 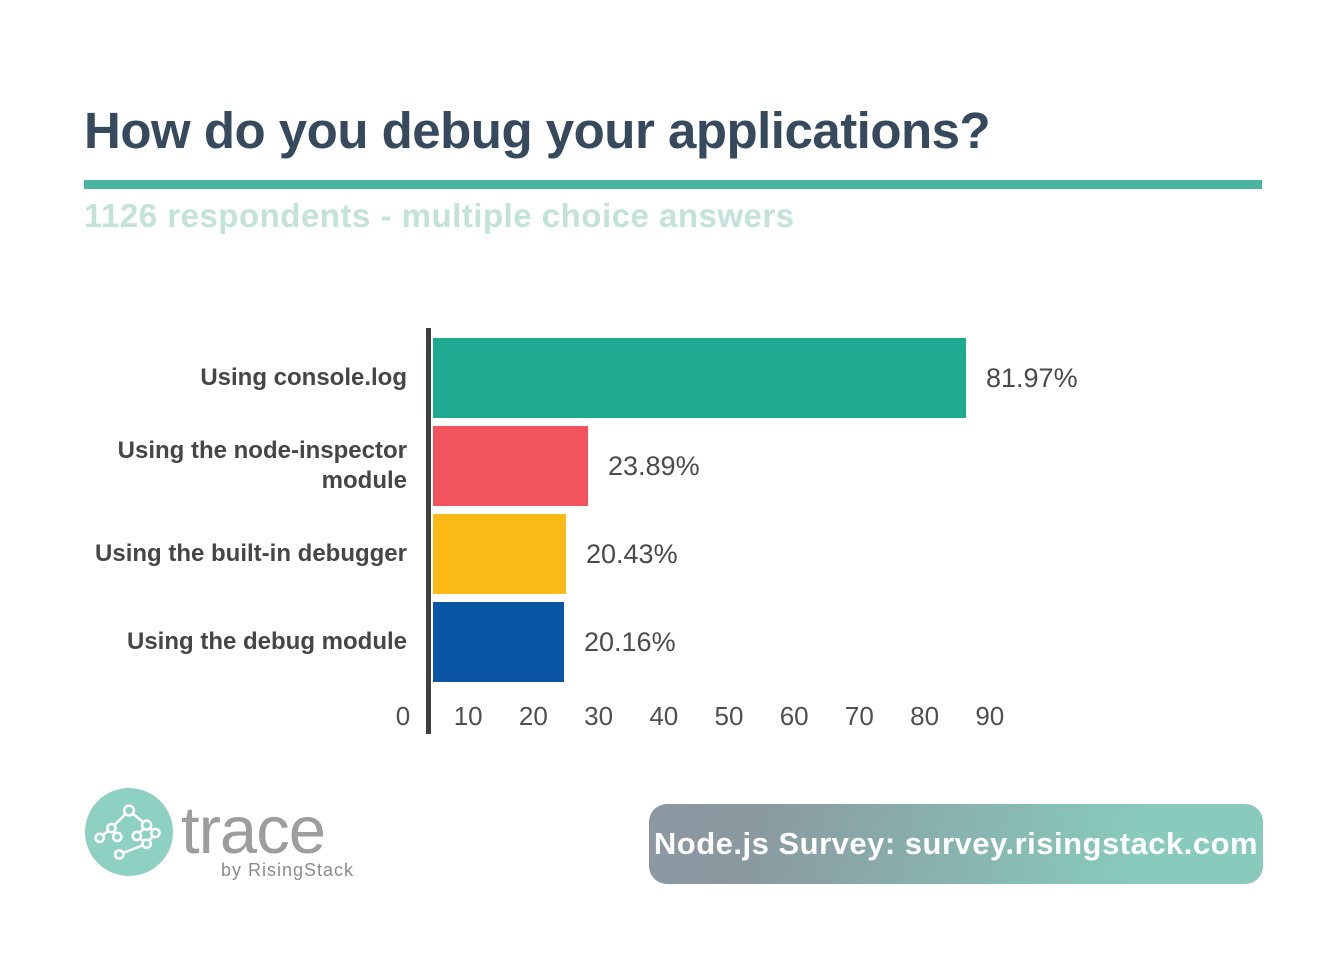 I want to click on category-label: Using the node-inspector module, so click(x=262, y=465).